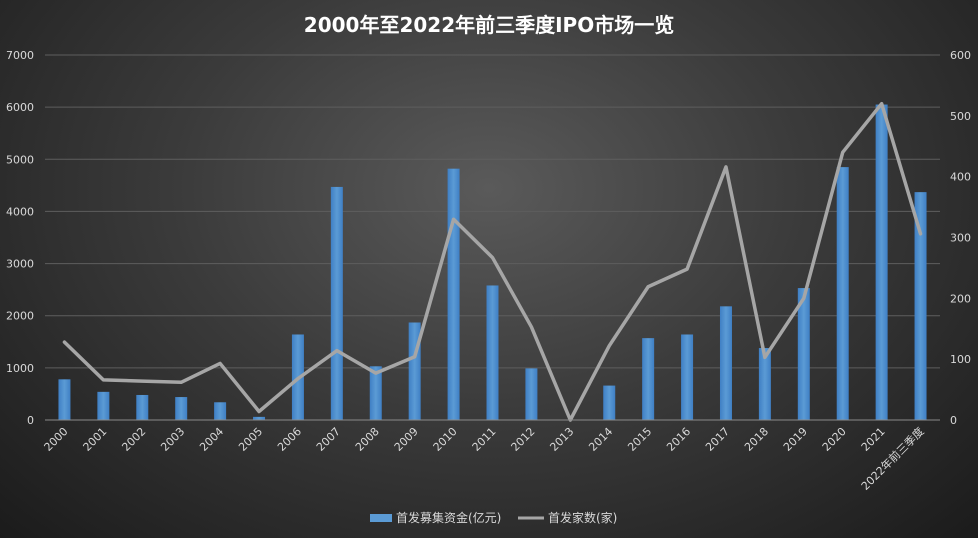 Image resolution: width=978 pixels, height=538 pixels. I want to click on y-right-tick-label: 500, so click(960, 116).